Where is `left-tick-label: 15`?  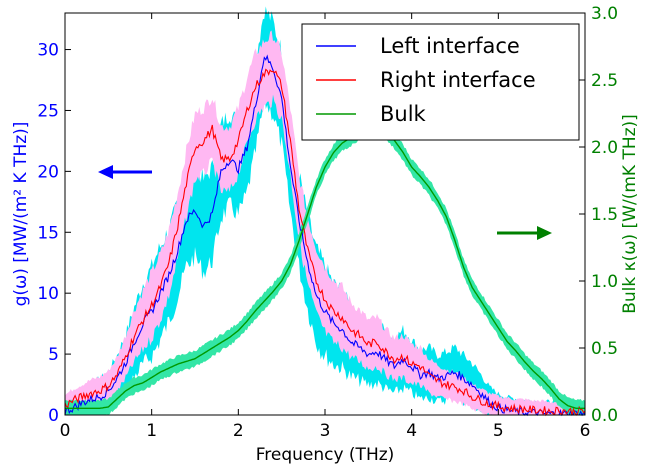 left-tick-label: 15 is located at coordinates (48, 233).